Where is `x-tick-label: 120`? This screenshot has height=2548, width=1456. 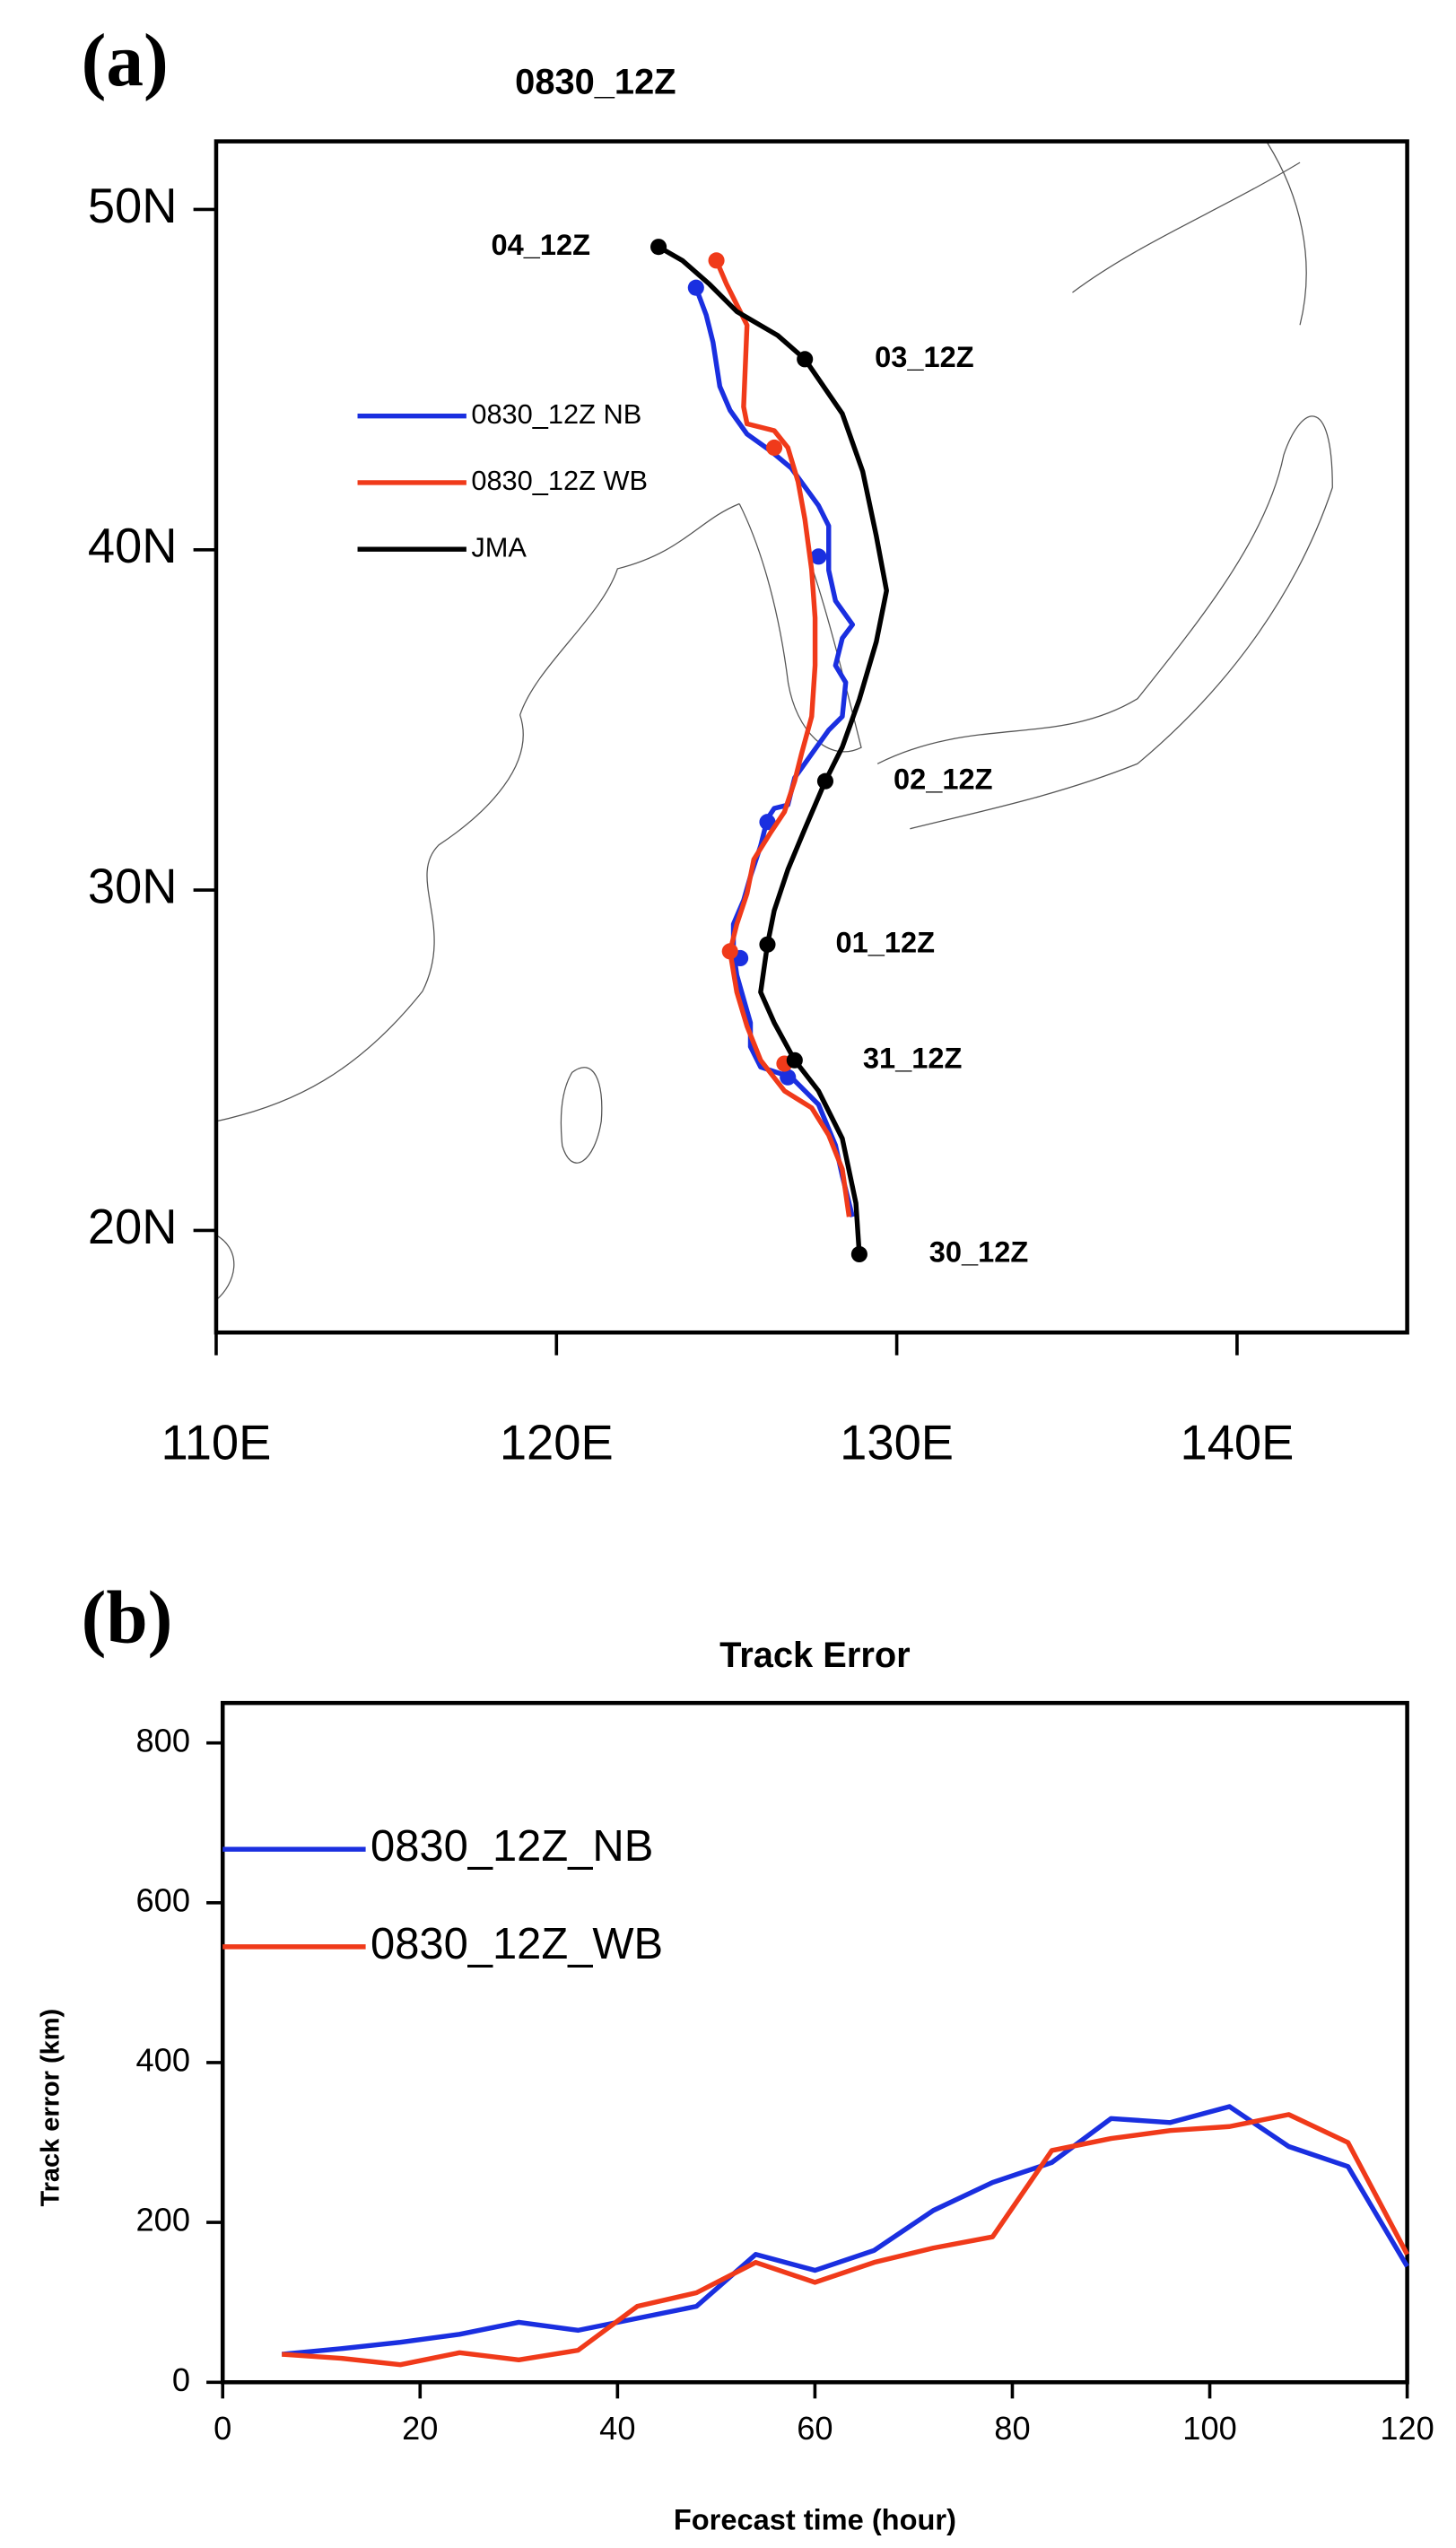
x-tick-label: 120 is located at coordinates (1407, 2428).